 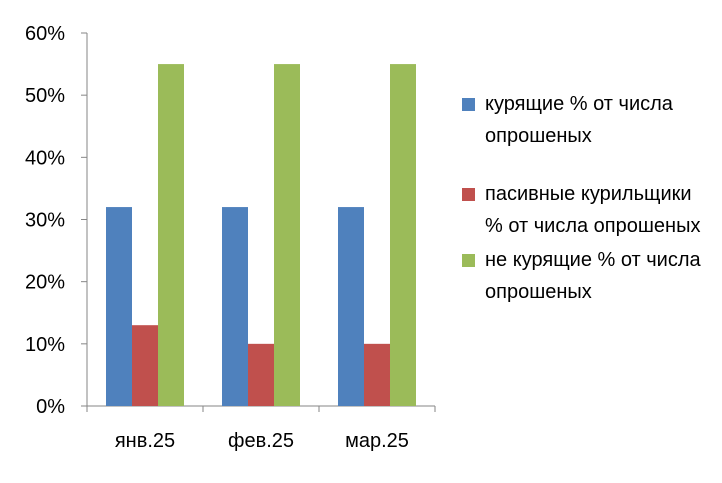 What do you see at coordinates (261, 428) in the screenshot?
I see `x-axis: янв.25 фев.25 мар.25` at bounding box center [261, 428].